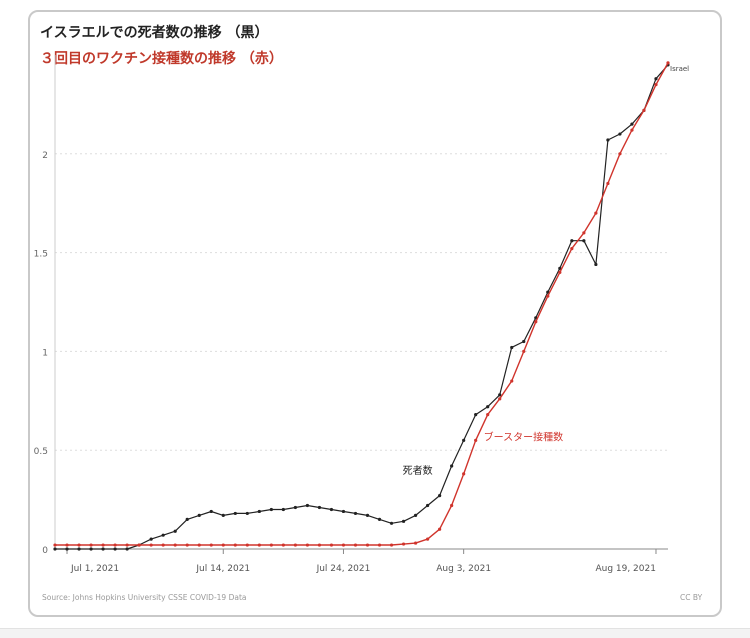 Image resolution: width=750 pixels, height=638 pixels. I want to click on y-tick-label: 0.5, so click(41, 452).